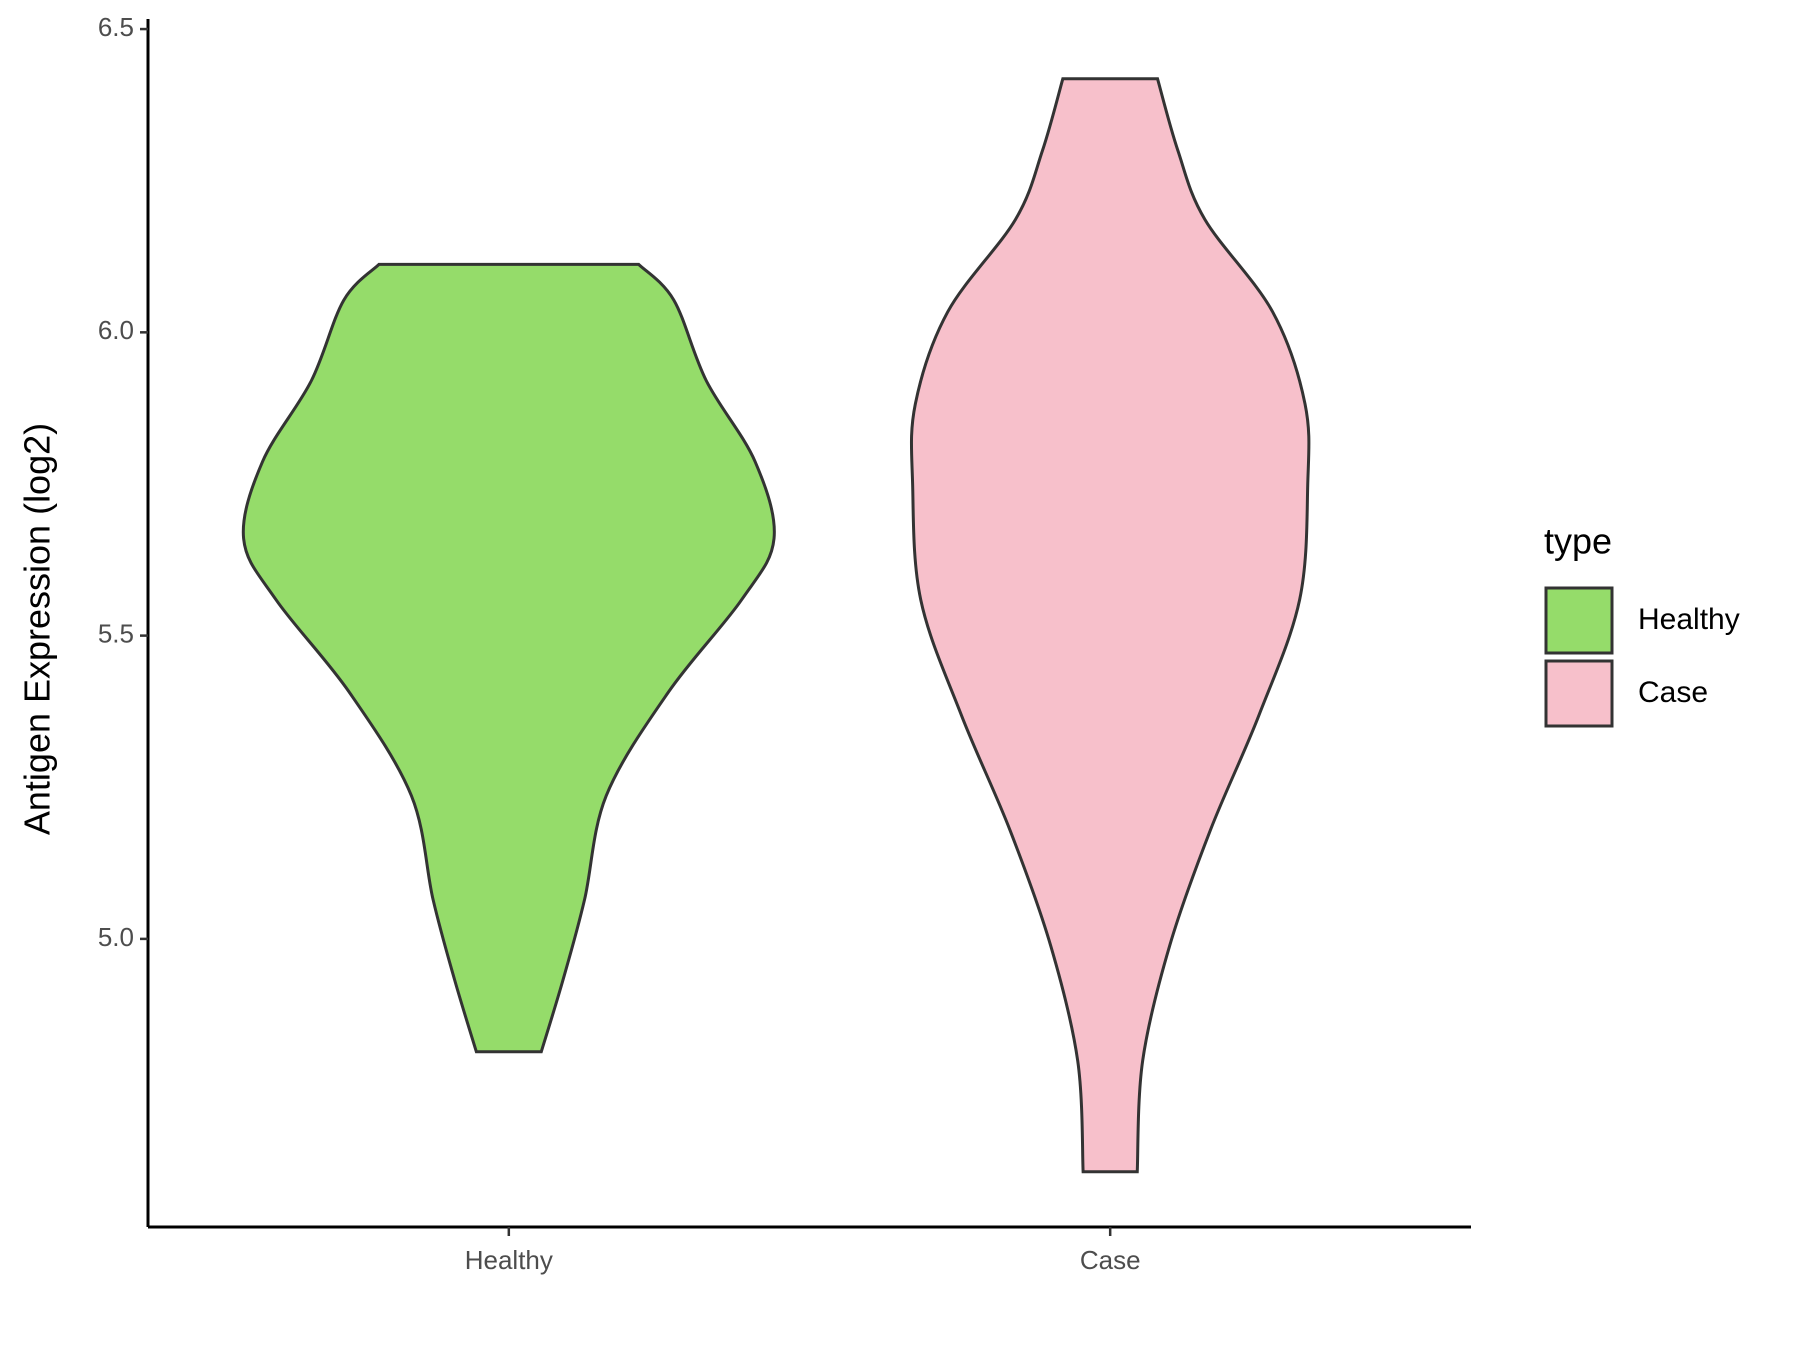 The height and width of the screenshot is (1350, 1800). What do you see at coordinates (116, 937) in the screenshot?
I see `y-tick-label: 5.0` at bounding box center [116, 937].